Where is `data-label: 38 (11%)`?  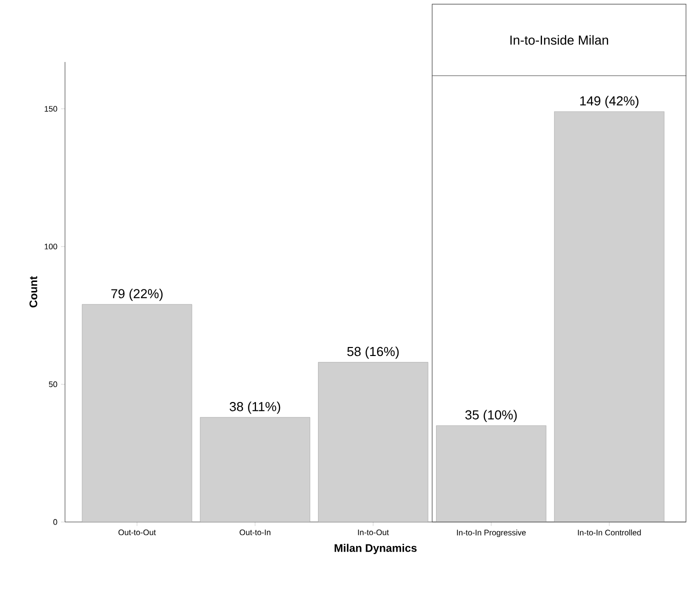 data-label: 38 (11%) is located at coordinates (255, 408).